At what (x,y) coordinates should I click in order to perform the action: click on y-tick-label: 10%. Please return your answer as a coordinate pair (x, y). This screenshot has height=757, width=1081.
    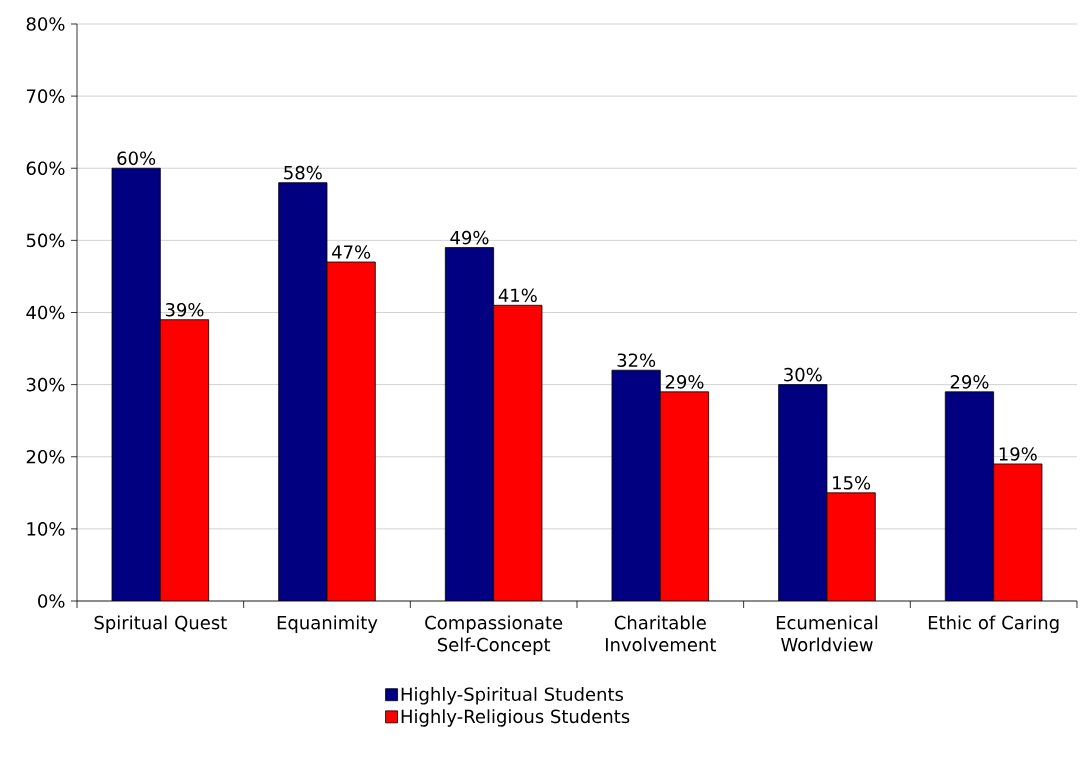
    Looking at the image, I should click on (46, 529).